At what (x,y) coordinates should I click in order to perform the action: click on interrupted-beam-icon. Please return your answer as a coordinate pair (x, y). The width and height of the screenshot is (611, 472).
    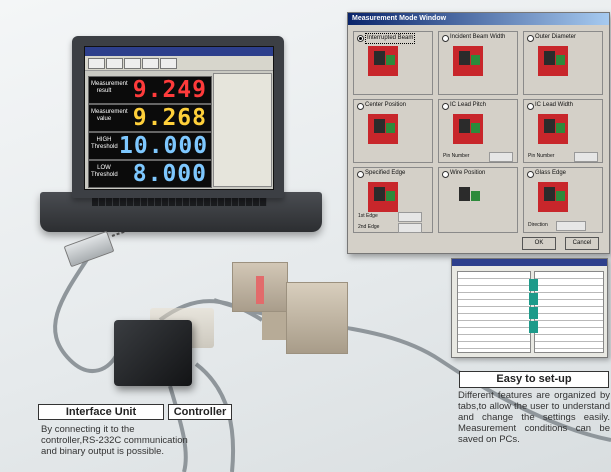
    Looking at the image, I should click on (383, 61).